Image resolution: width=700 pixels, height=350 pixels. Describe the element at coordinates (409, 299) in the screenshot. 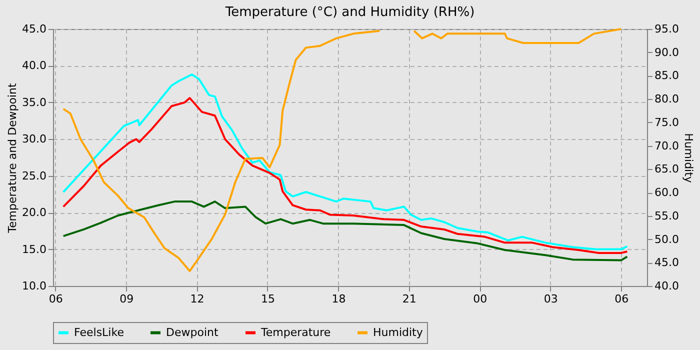

I see `x-tick-label: 21` at that location.